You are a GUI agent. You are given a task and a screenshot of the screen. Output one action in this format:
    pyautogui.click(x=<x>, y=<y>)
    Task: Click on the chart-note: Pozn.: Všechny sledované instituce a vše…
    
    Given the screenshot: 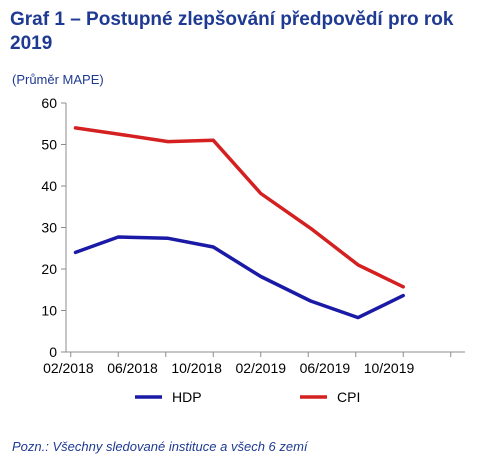 What is the action you would take?
    pyautogui.click(x=160, y=446)
    